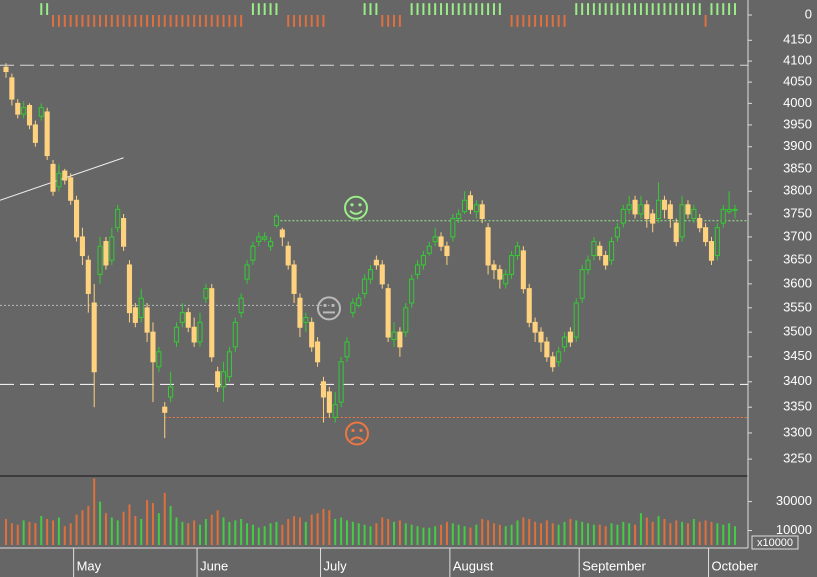 This screenshot has width=817, height=577. Describe the element at coordinates (797, 431) in the screenshot. I see `y-tick-label: 3300` at that location.